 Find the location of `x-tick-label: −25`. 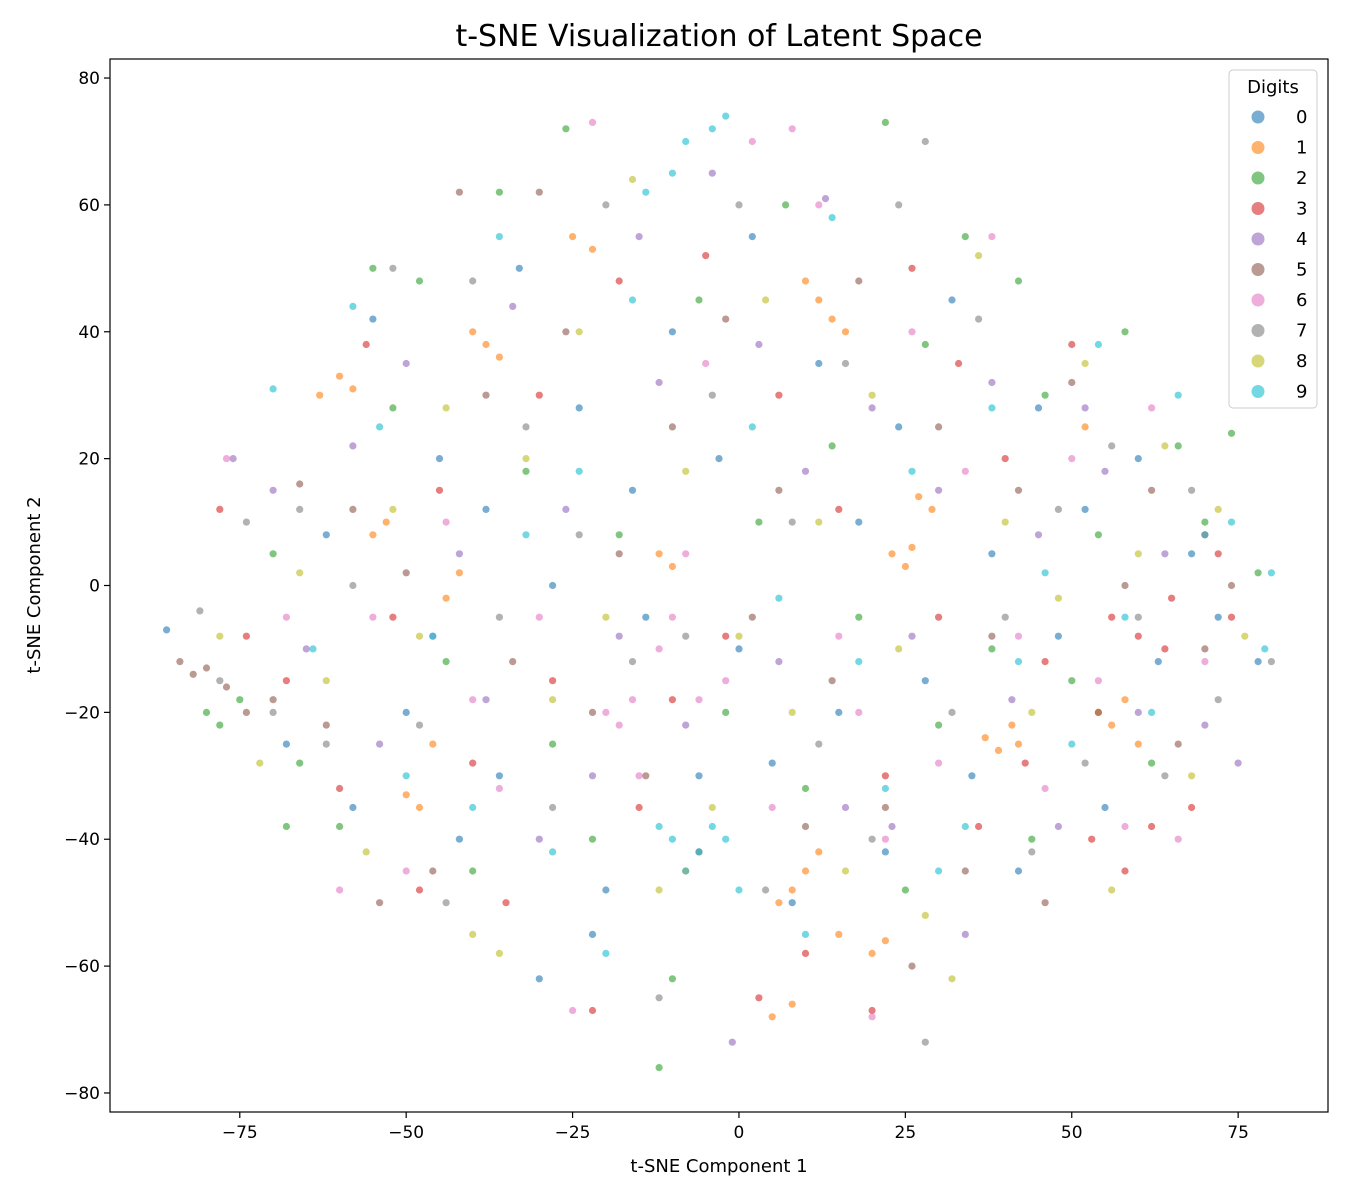

x-tick-label: −25 is located at coordinates (573, 1133).